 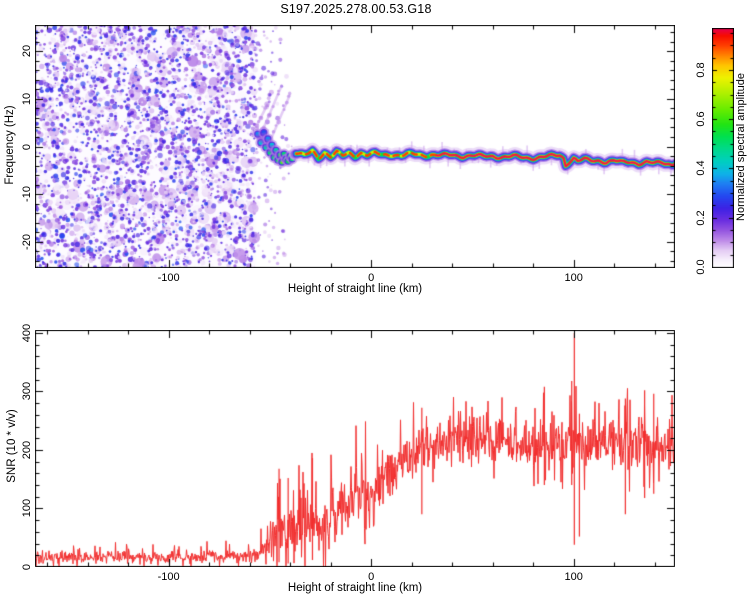 What do you see at coordinates (168, 577) in the screenshot?
I see `snr-x-tick-label: -100` at bounding box center [168, 577].